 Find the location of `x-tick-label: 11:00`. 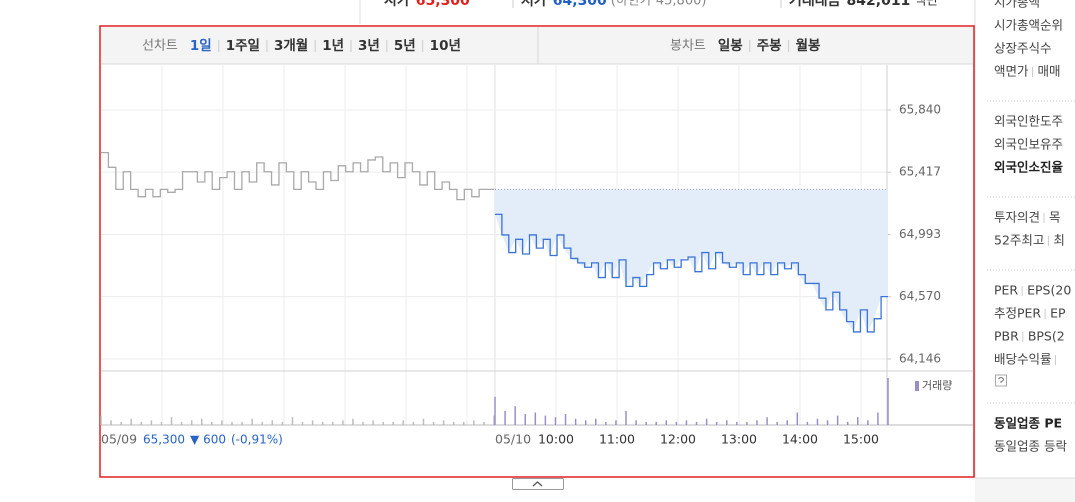

x-tick-label: 11:00 is located at coordinates (617, 439).